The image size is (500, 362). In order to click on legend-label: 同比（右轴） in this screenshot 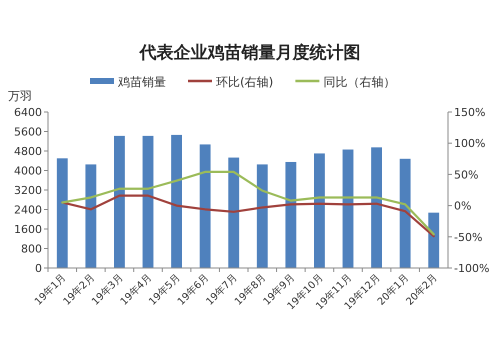, I will do `click(359, 82)`.